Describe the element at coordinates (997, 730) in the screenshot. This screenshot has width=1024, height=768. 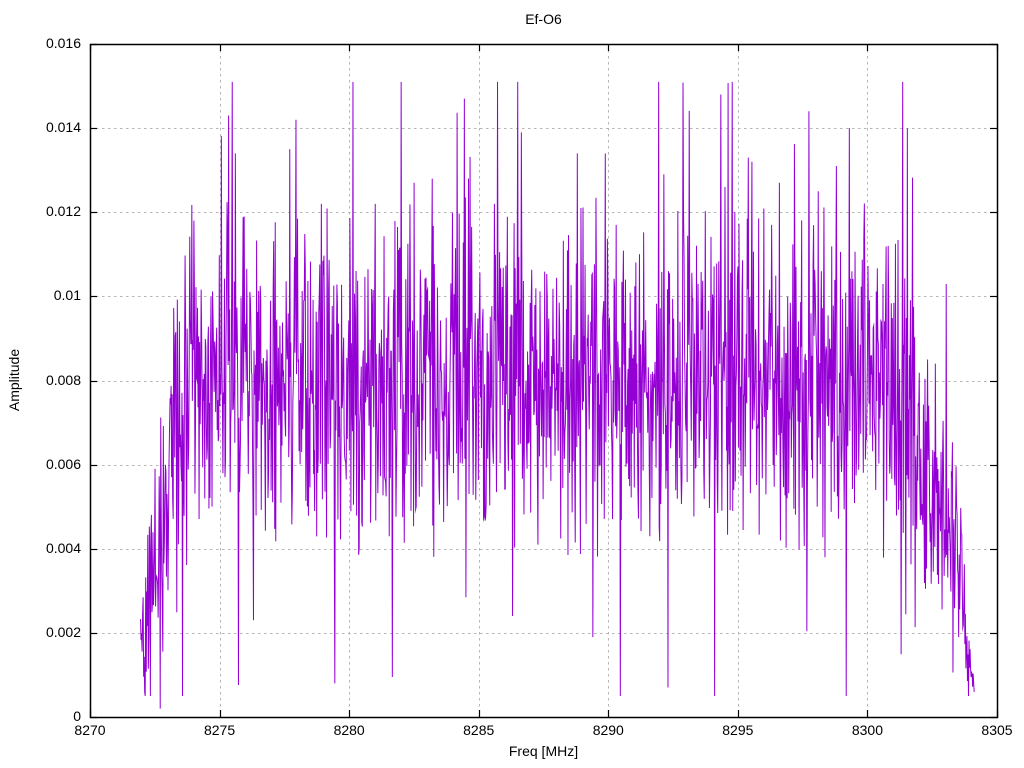
I see `x-tick-label: 8305` at that location.